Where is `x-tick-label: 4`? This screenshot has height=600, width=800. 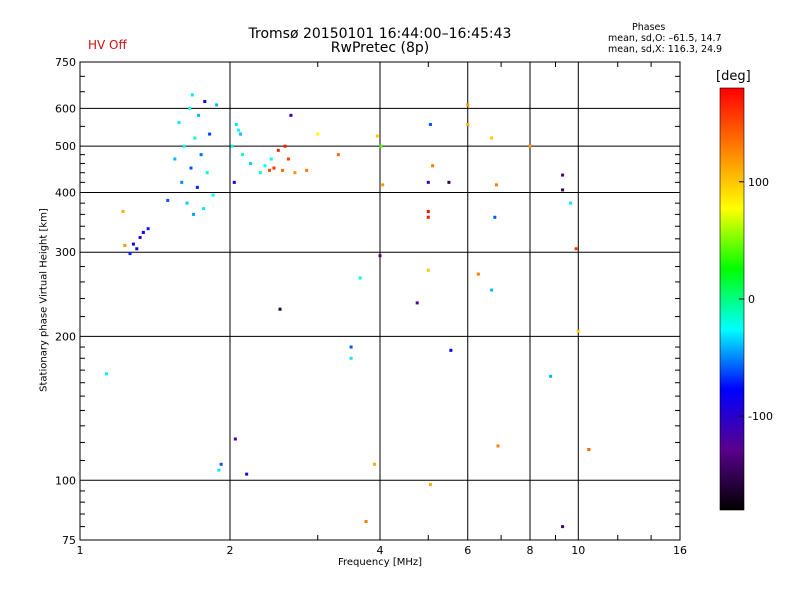
x-tick-label: 4 is located at coordinates (380, 550).